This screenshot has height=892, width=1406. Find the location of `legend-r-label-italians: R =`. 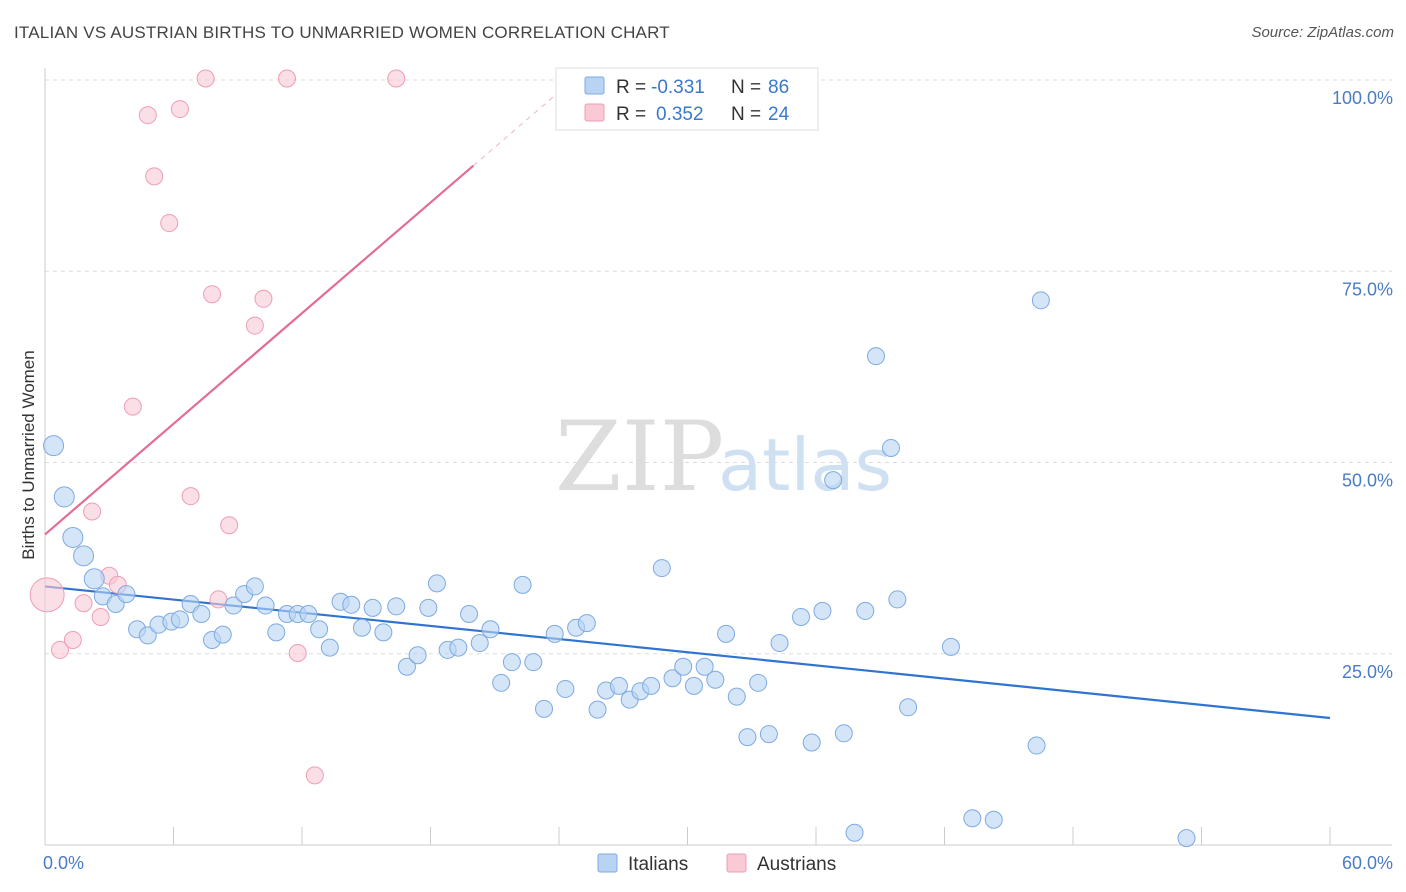

legend-r-label-italians: R = is located at coordinates (631, 87).